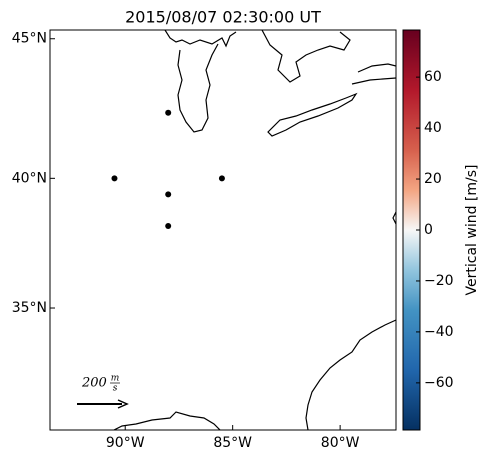 Image resolution: width=487 pixels, height=464 pixels. What do you see at coordinates (29, 308) in the screenshot?
I see `y-tick-label: 35°N` at bounding box center [29, 308].